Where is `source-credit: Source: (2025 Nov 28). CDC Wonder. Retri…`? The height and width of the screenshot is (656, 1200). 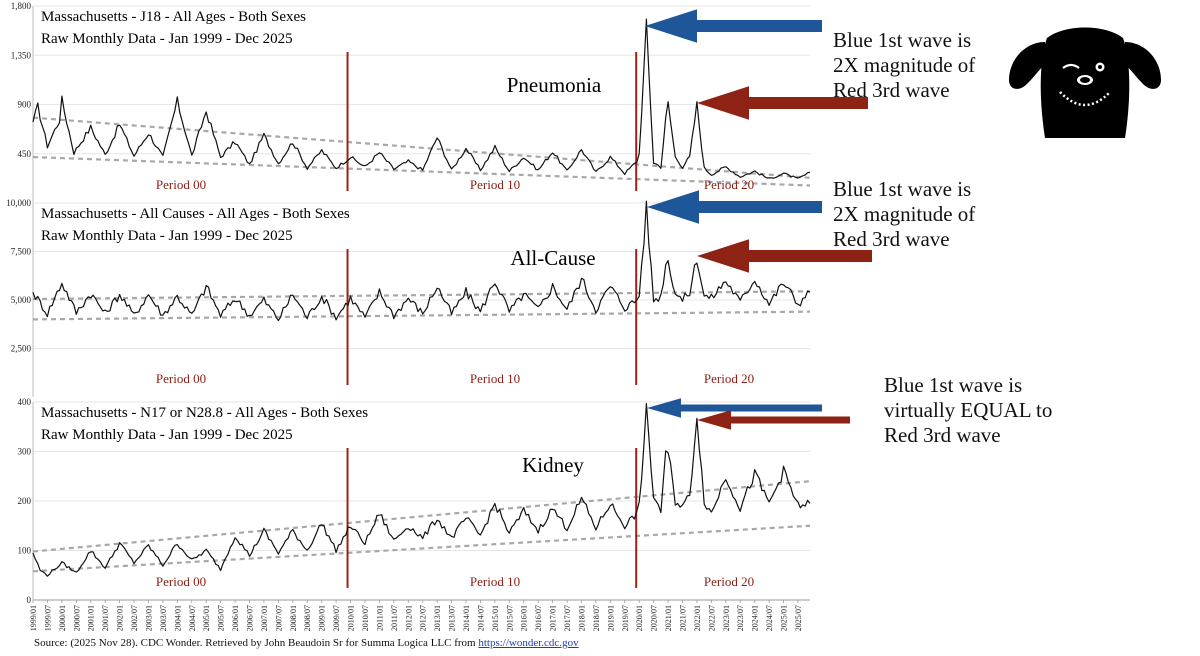 source-credit: Source: (2025 Nov 28). CDC Wonder. Retri… is located at coordinates (306, 643).